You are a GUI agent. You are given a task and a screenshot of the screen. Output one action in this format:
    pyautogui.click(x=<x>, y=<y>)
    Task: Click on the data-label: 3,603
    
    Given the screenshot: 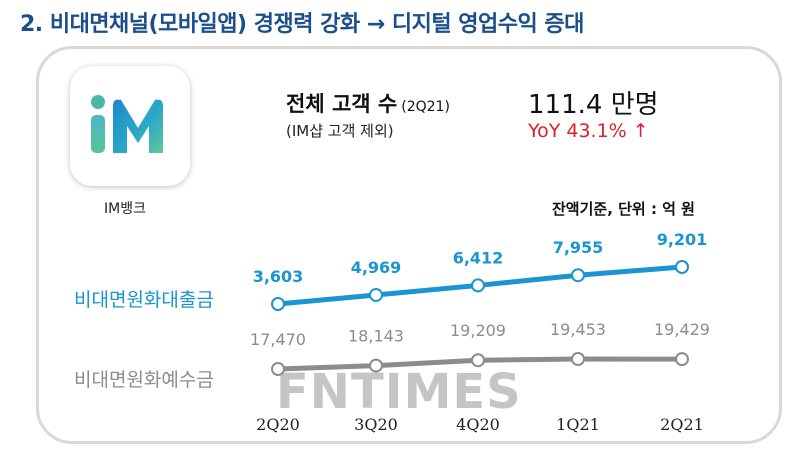 What is the action you would take?
    pyautogui.click(x=278, y=276)
    